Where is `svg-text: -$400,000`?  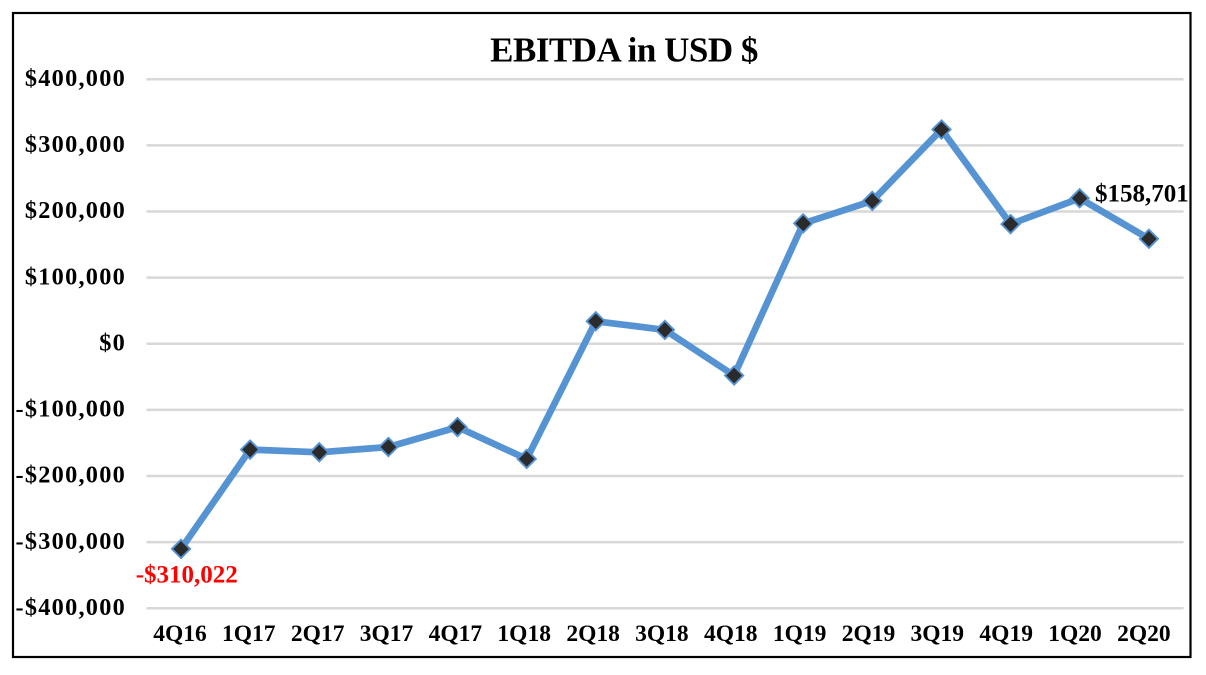 svg-text: -$400,000 is located at coordinates (71, 607).